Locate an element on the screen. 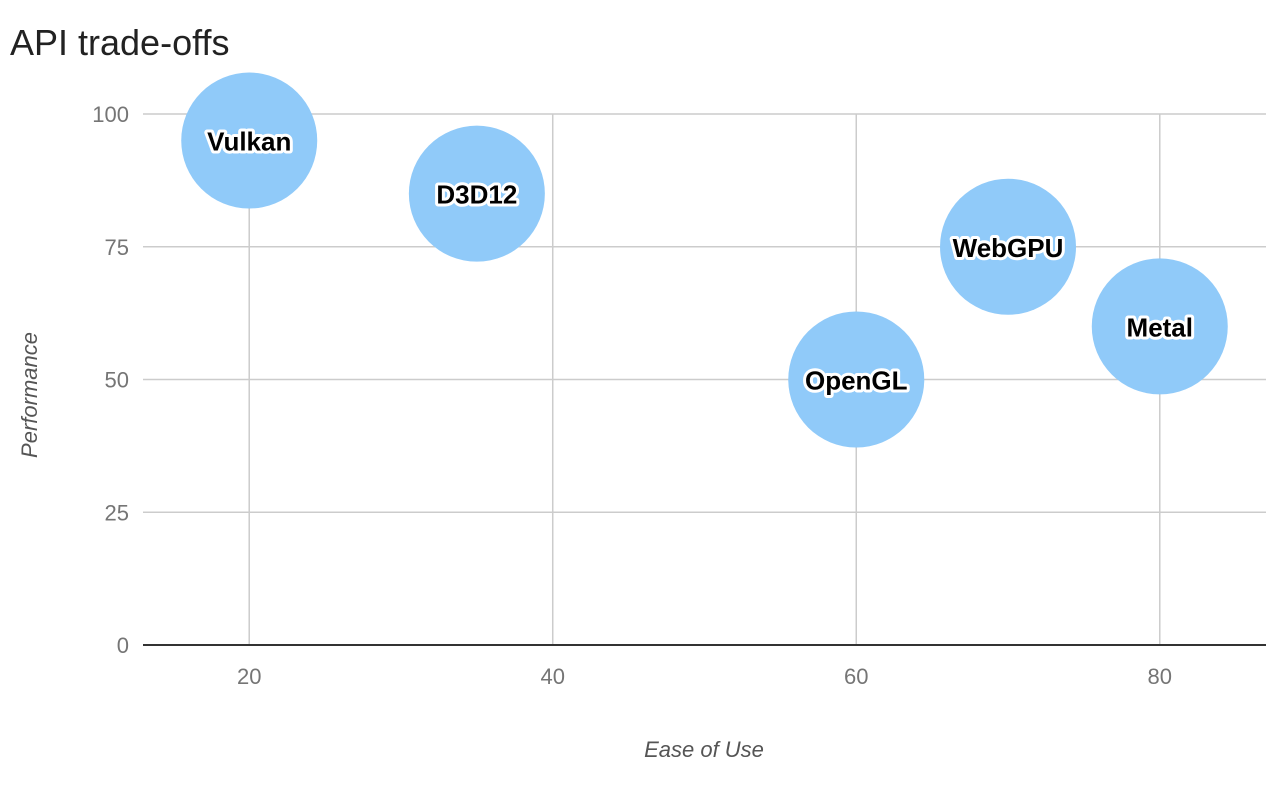 This screenshot has height=792, width=1280. bubble-label-vulkan: Vulkan is located at coordinates (249, 142).